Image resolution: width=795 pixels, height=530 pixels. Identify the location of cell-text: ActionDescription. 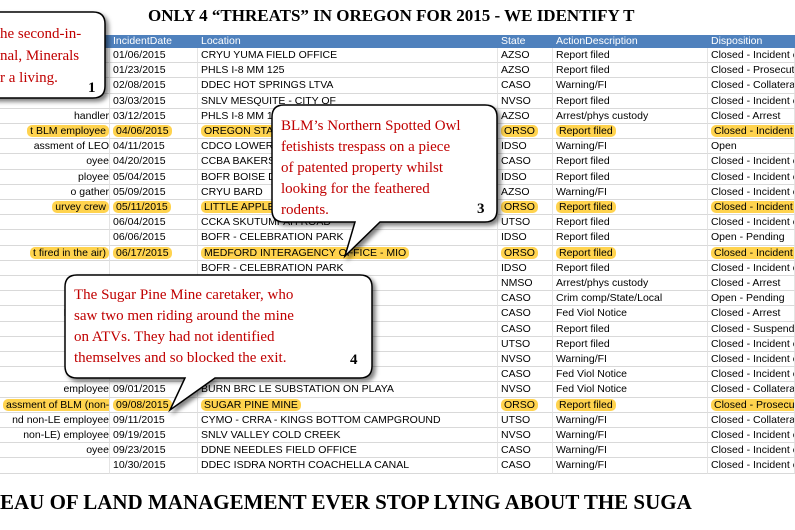
(597, 41).